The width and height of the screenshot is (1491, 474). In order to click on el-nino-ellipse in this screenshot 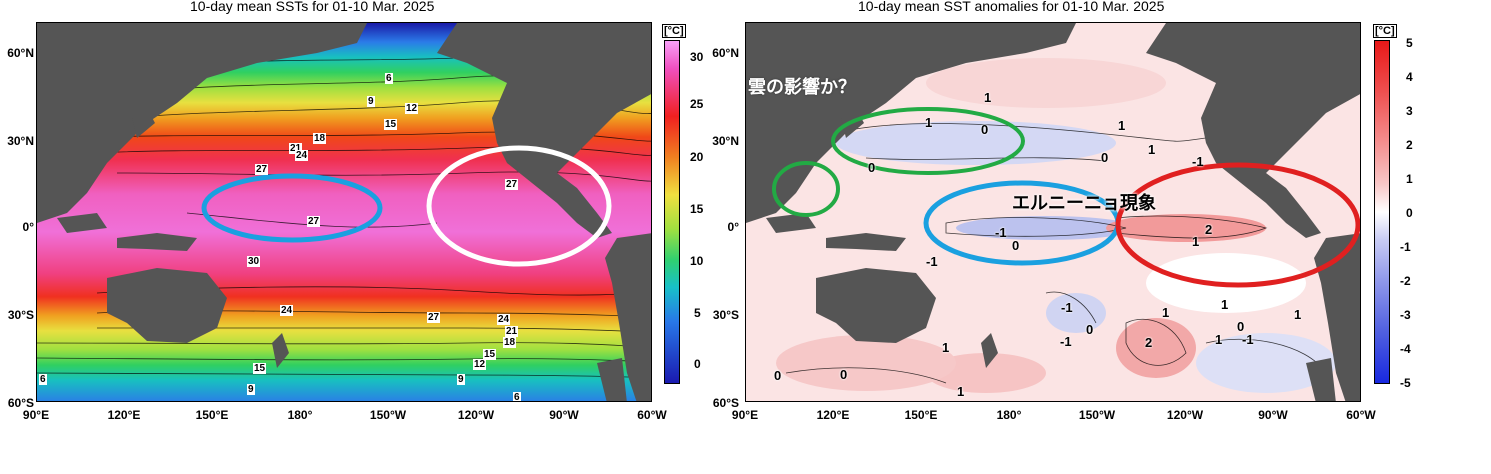, I will do `click(1237, 225)`.